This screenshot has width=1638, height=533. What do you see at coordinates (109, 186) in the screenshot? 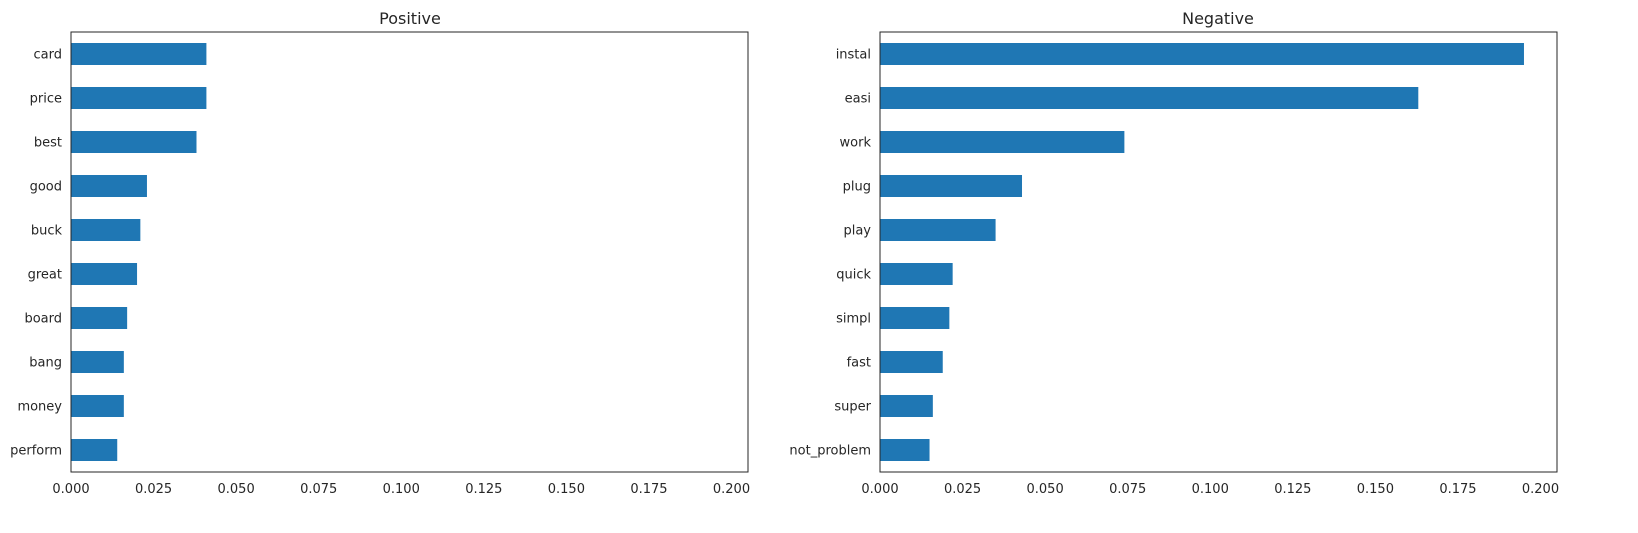
I see `bar-good` at bounding box center [109, 186].